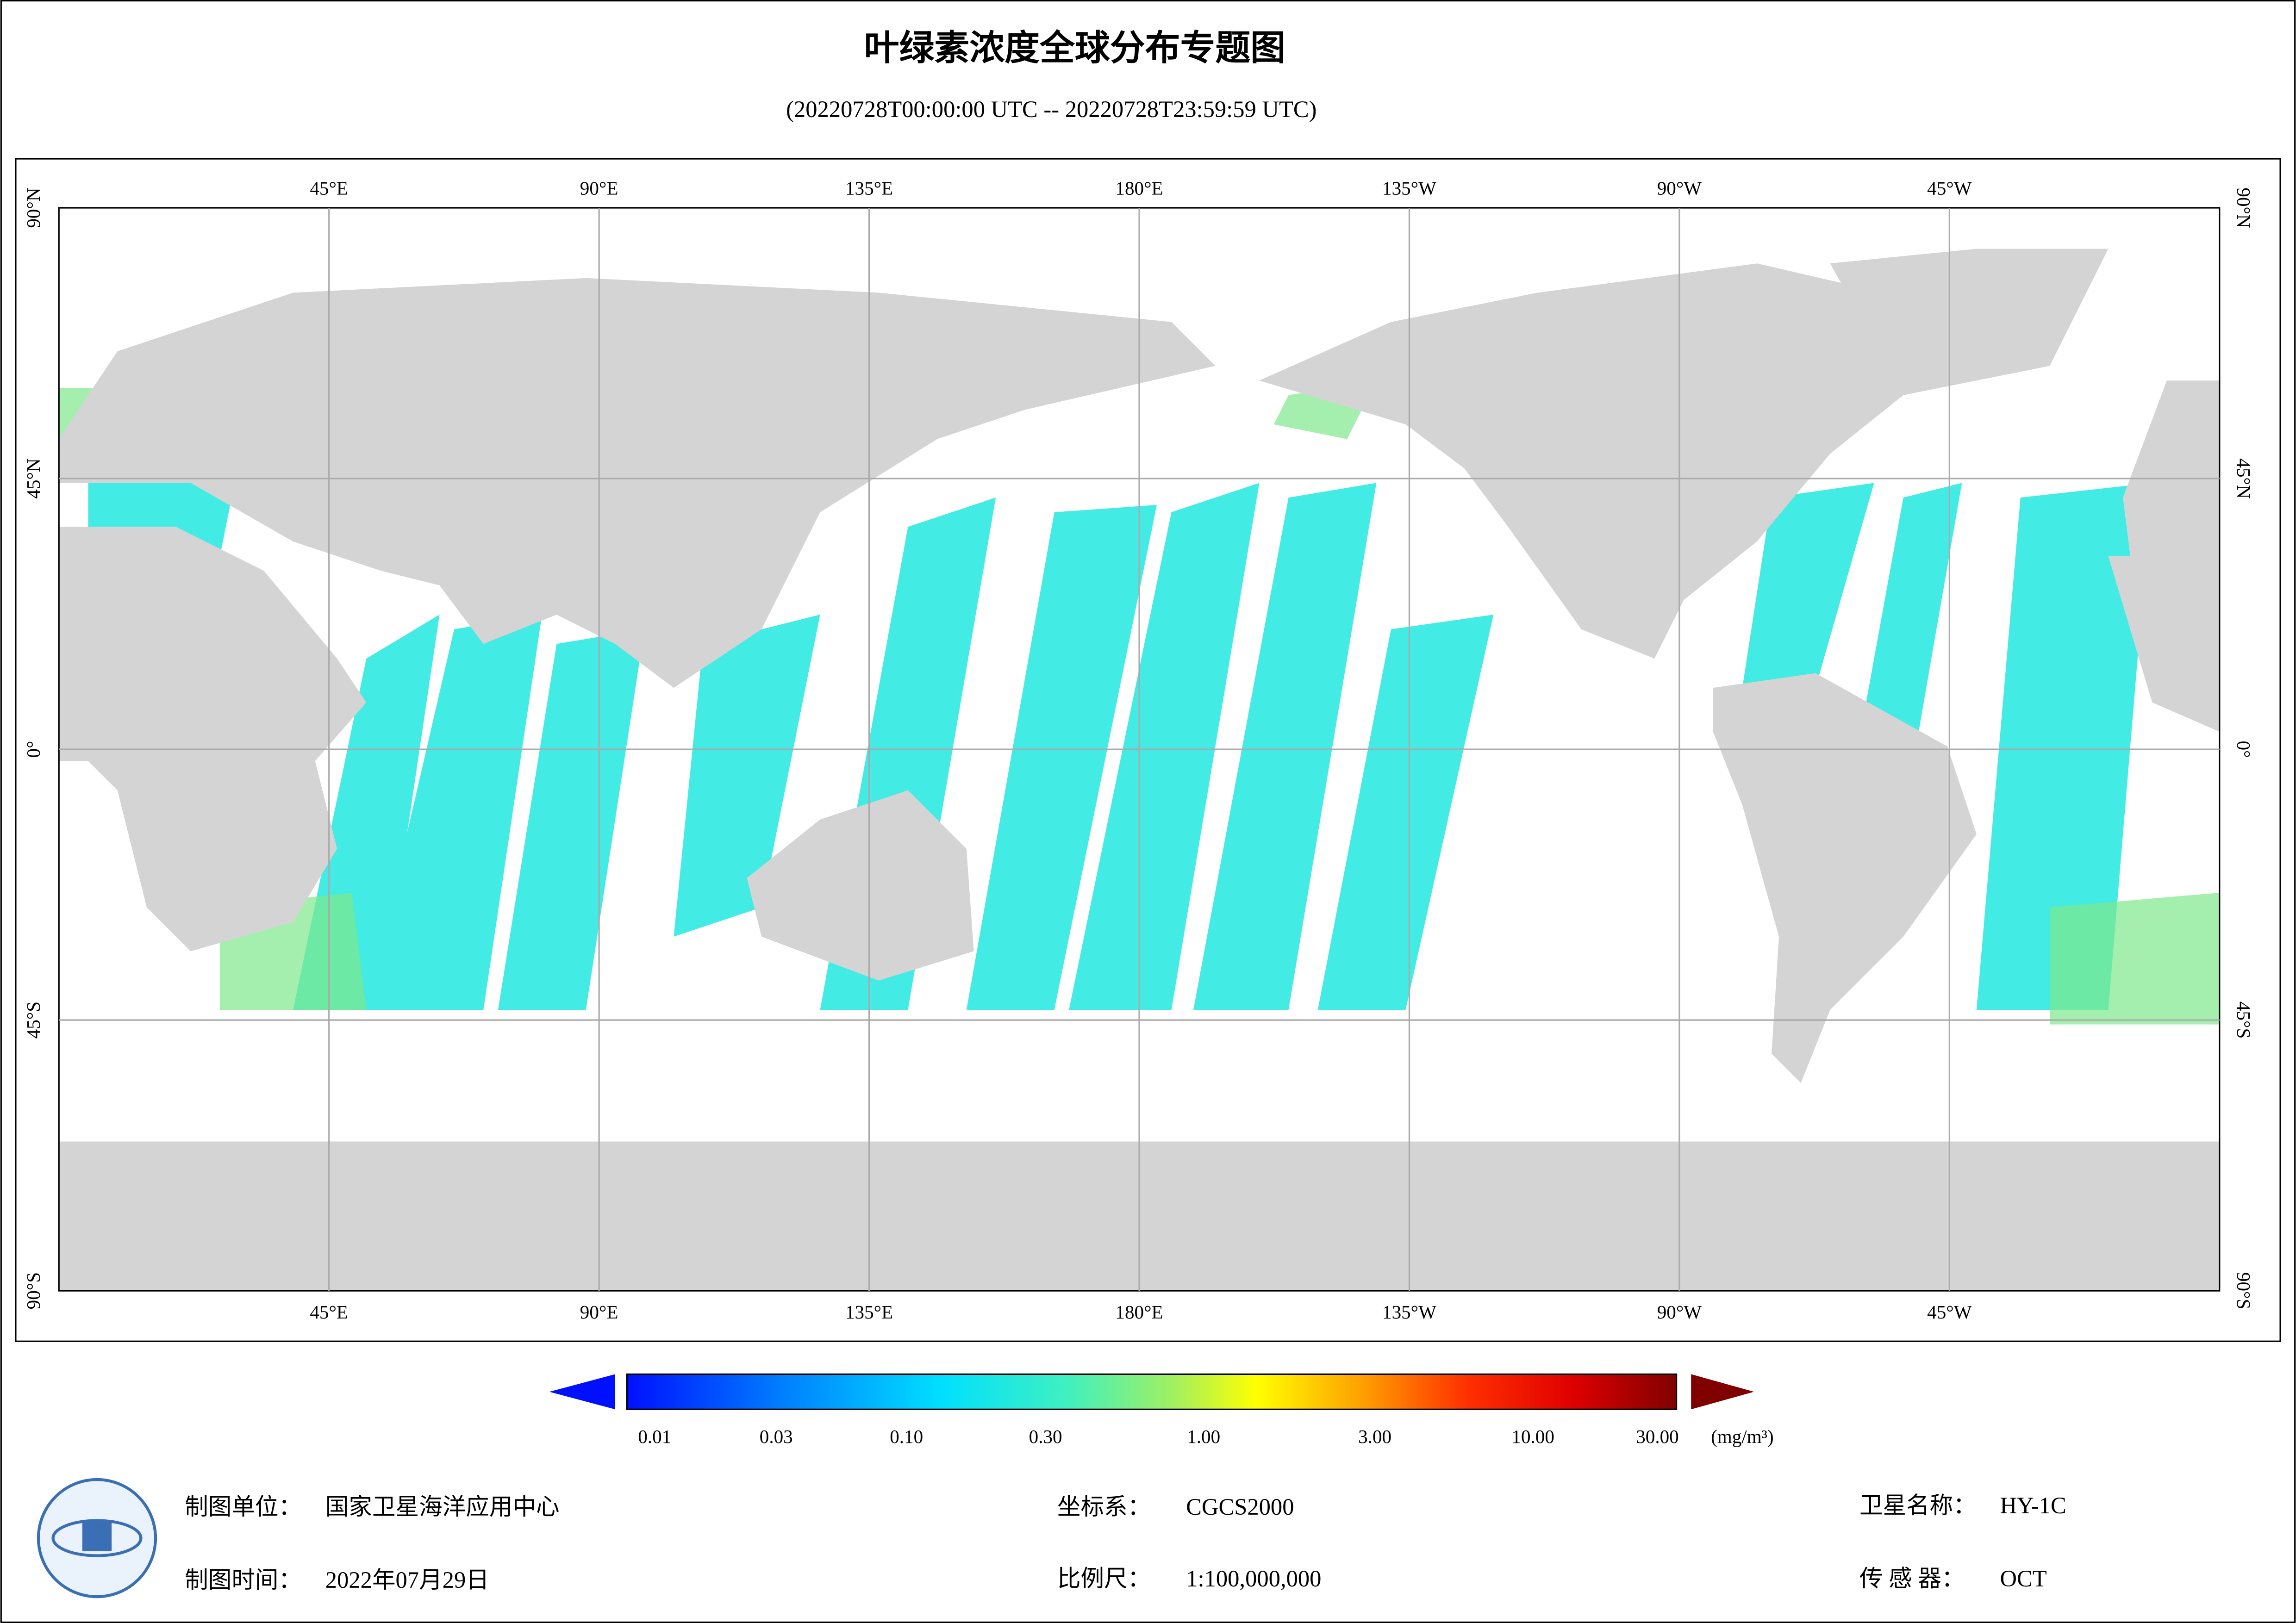 The image size is (2296, 1623). What do you see at coordinates (869, 188) in the screenshot?
I see `lon-label-top: 135°E` at bounding box center [869, 188].